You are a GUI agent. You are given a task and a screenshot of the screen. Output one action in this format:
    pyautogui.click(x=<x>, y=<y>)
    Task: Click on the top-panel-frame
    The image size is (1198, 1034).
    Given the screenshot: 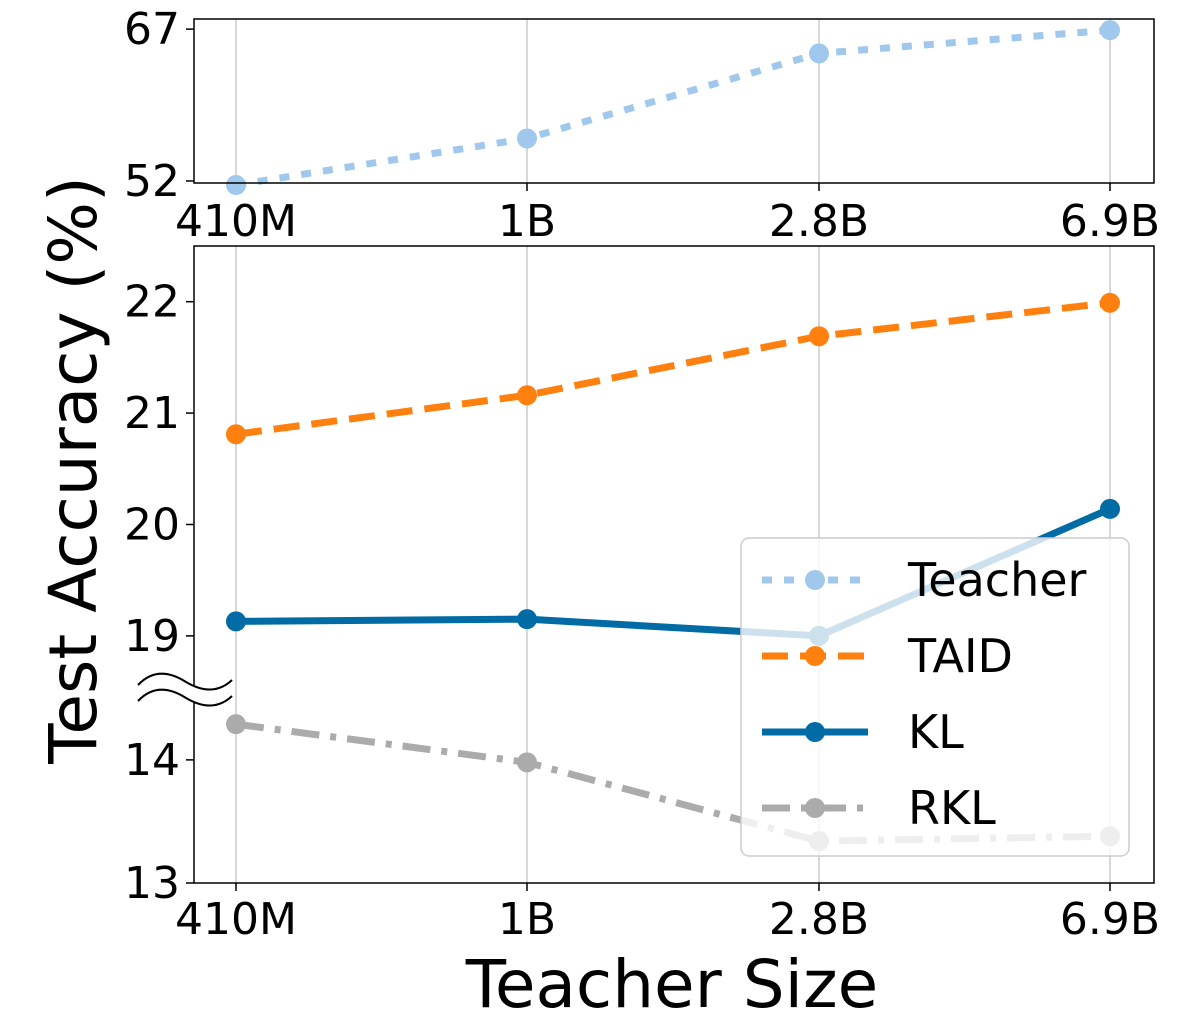 What is the action you would take?
    pyautogui.click(x=674, y=101)
    